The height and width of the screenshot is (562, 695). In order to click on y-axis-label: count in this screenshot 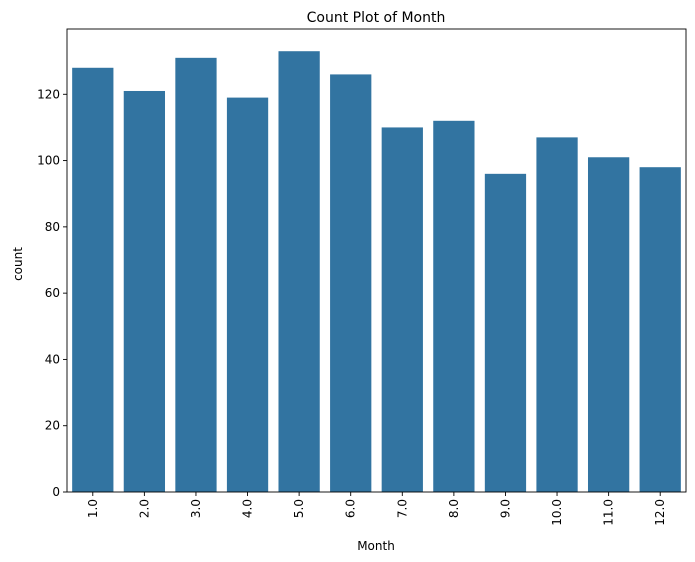, I will do `click(18, 264)`.